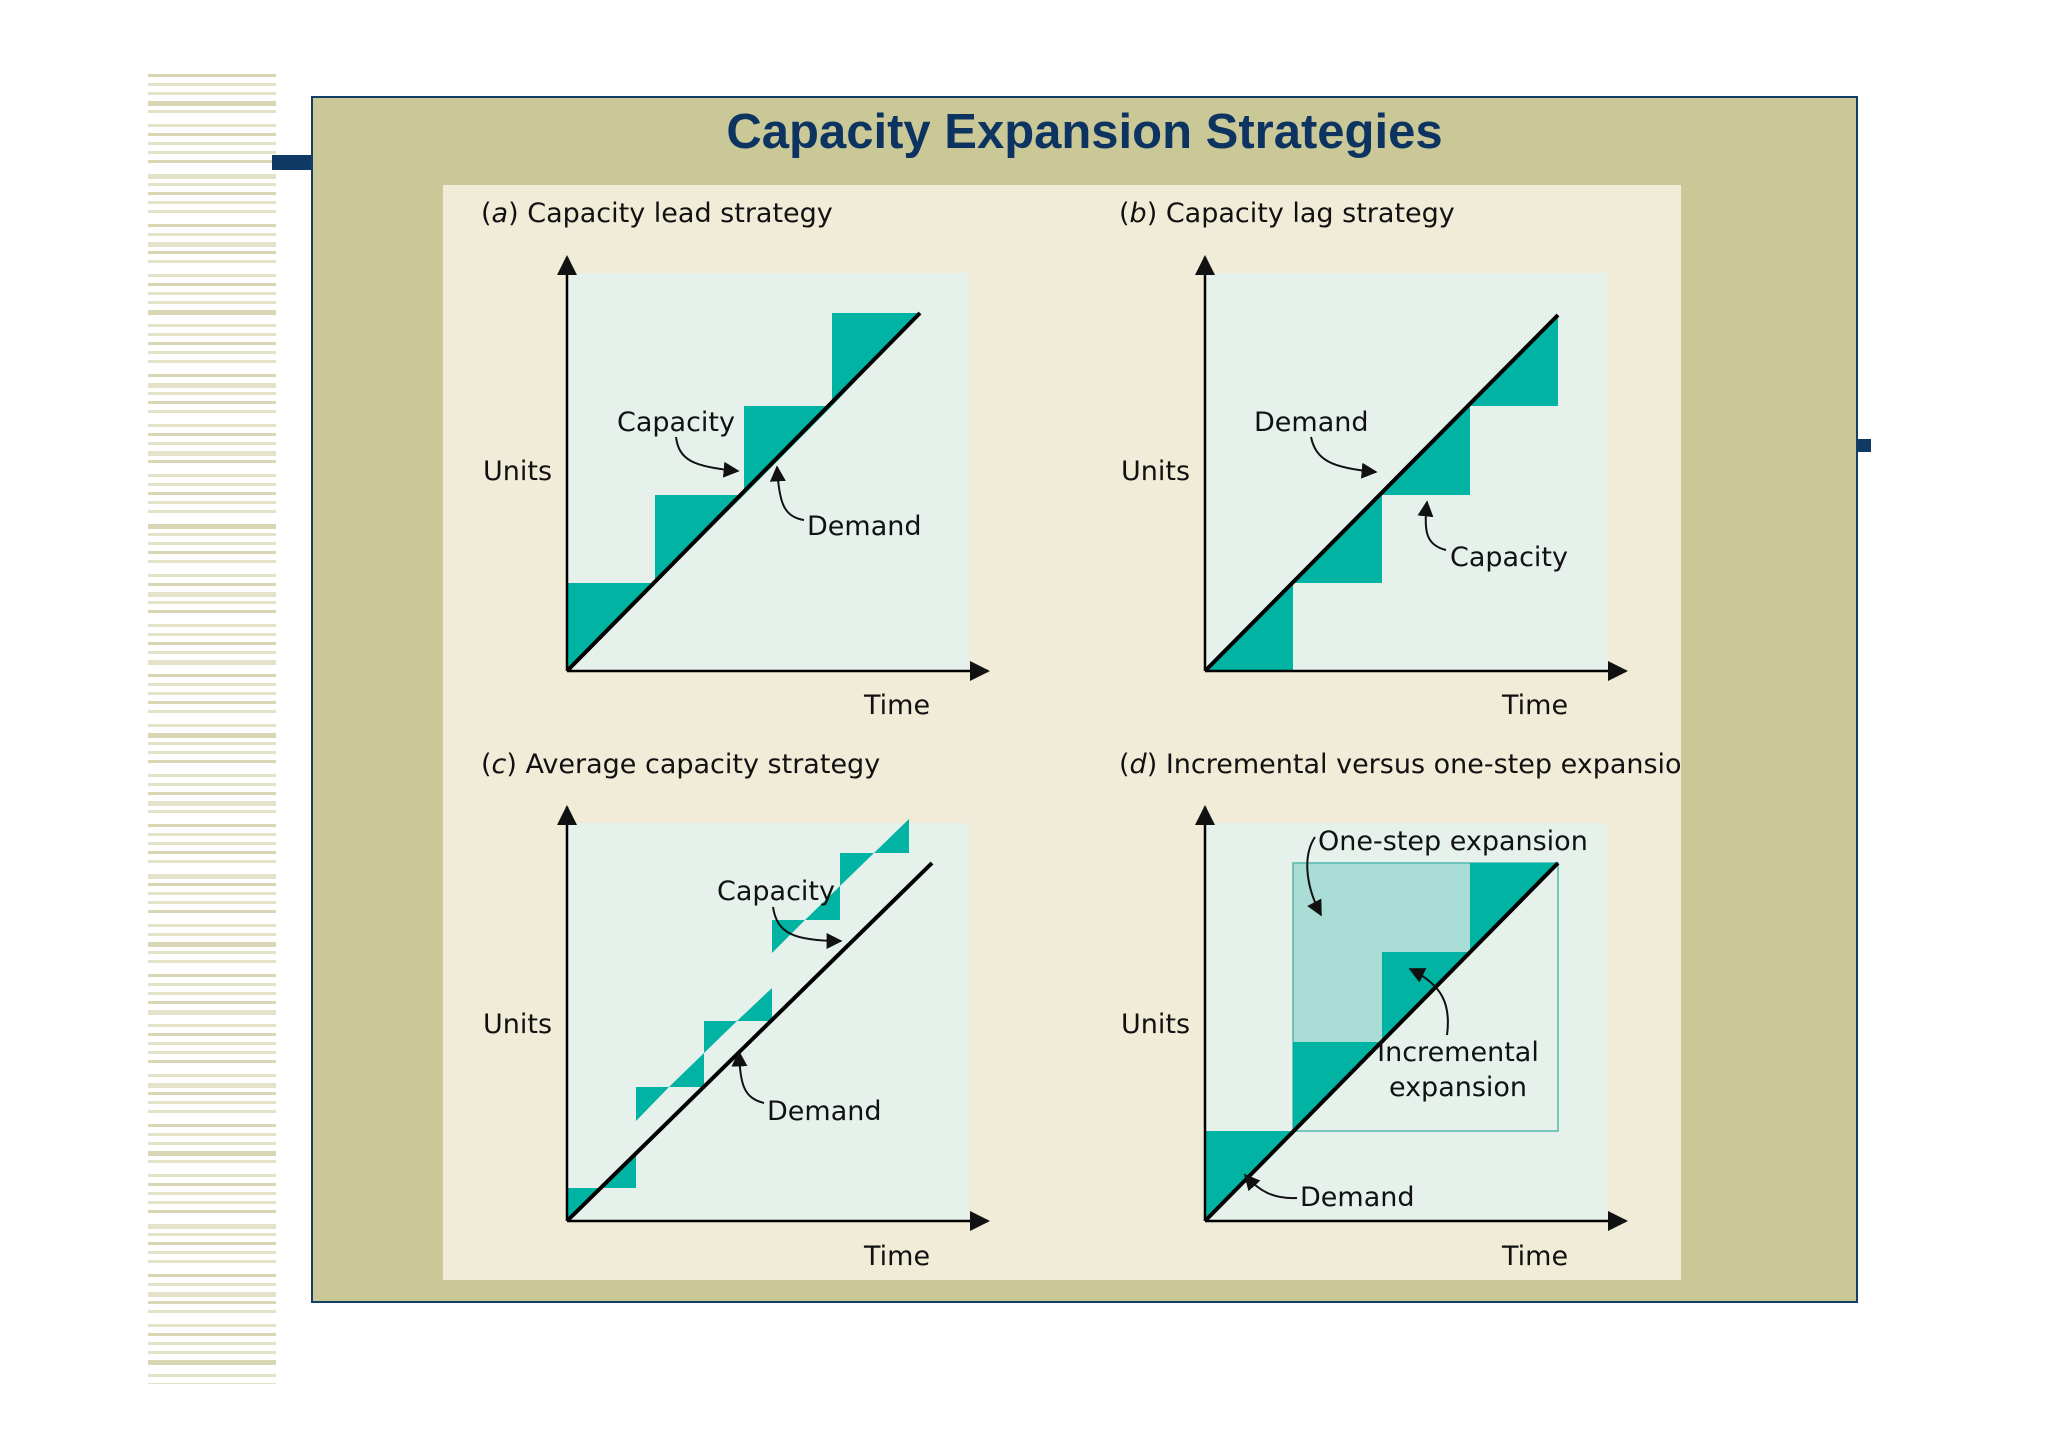 The height and width of the screenshot is (1447, 2048). Describe the element at coordinates (1155, 1024) in the screenshot. I see `panel-d-y-label: Units` at that location.